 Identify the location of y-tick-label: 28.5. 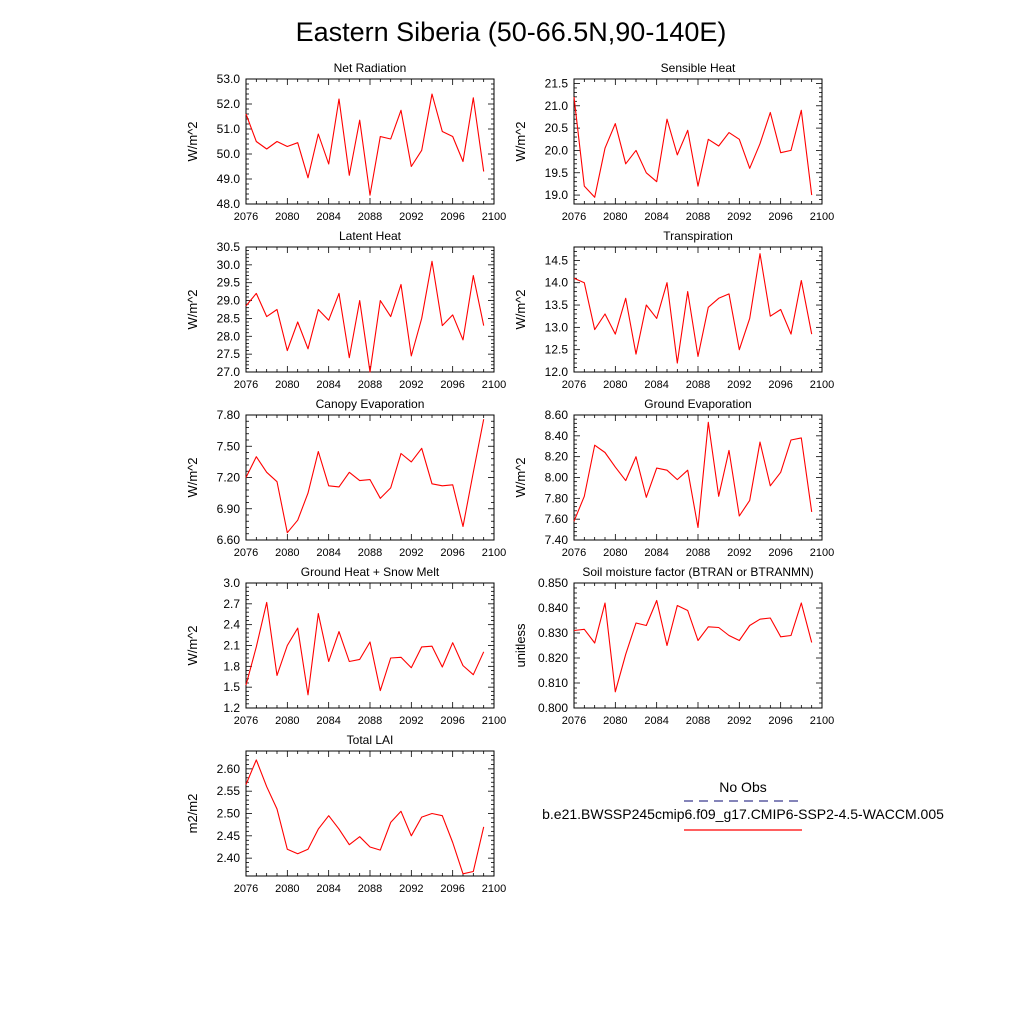
(229, 318).